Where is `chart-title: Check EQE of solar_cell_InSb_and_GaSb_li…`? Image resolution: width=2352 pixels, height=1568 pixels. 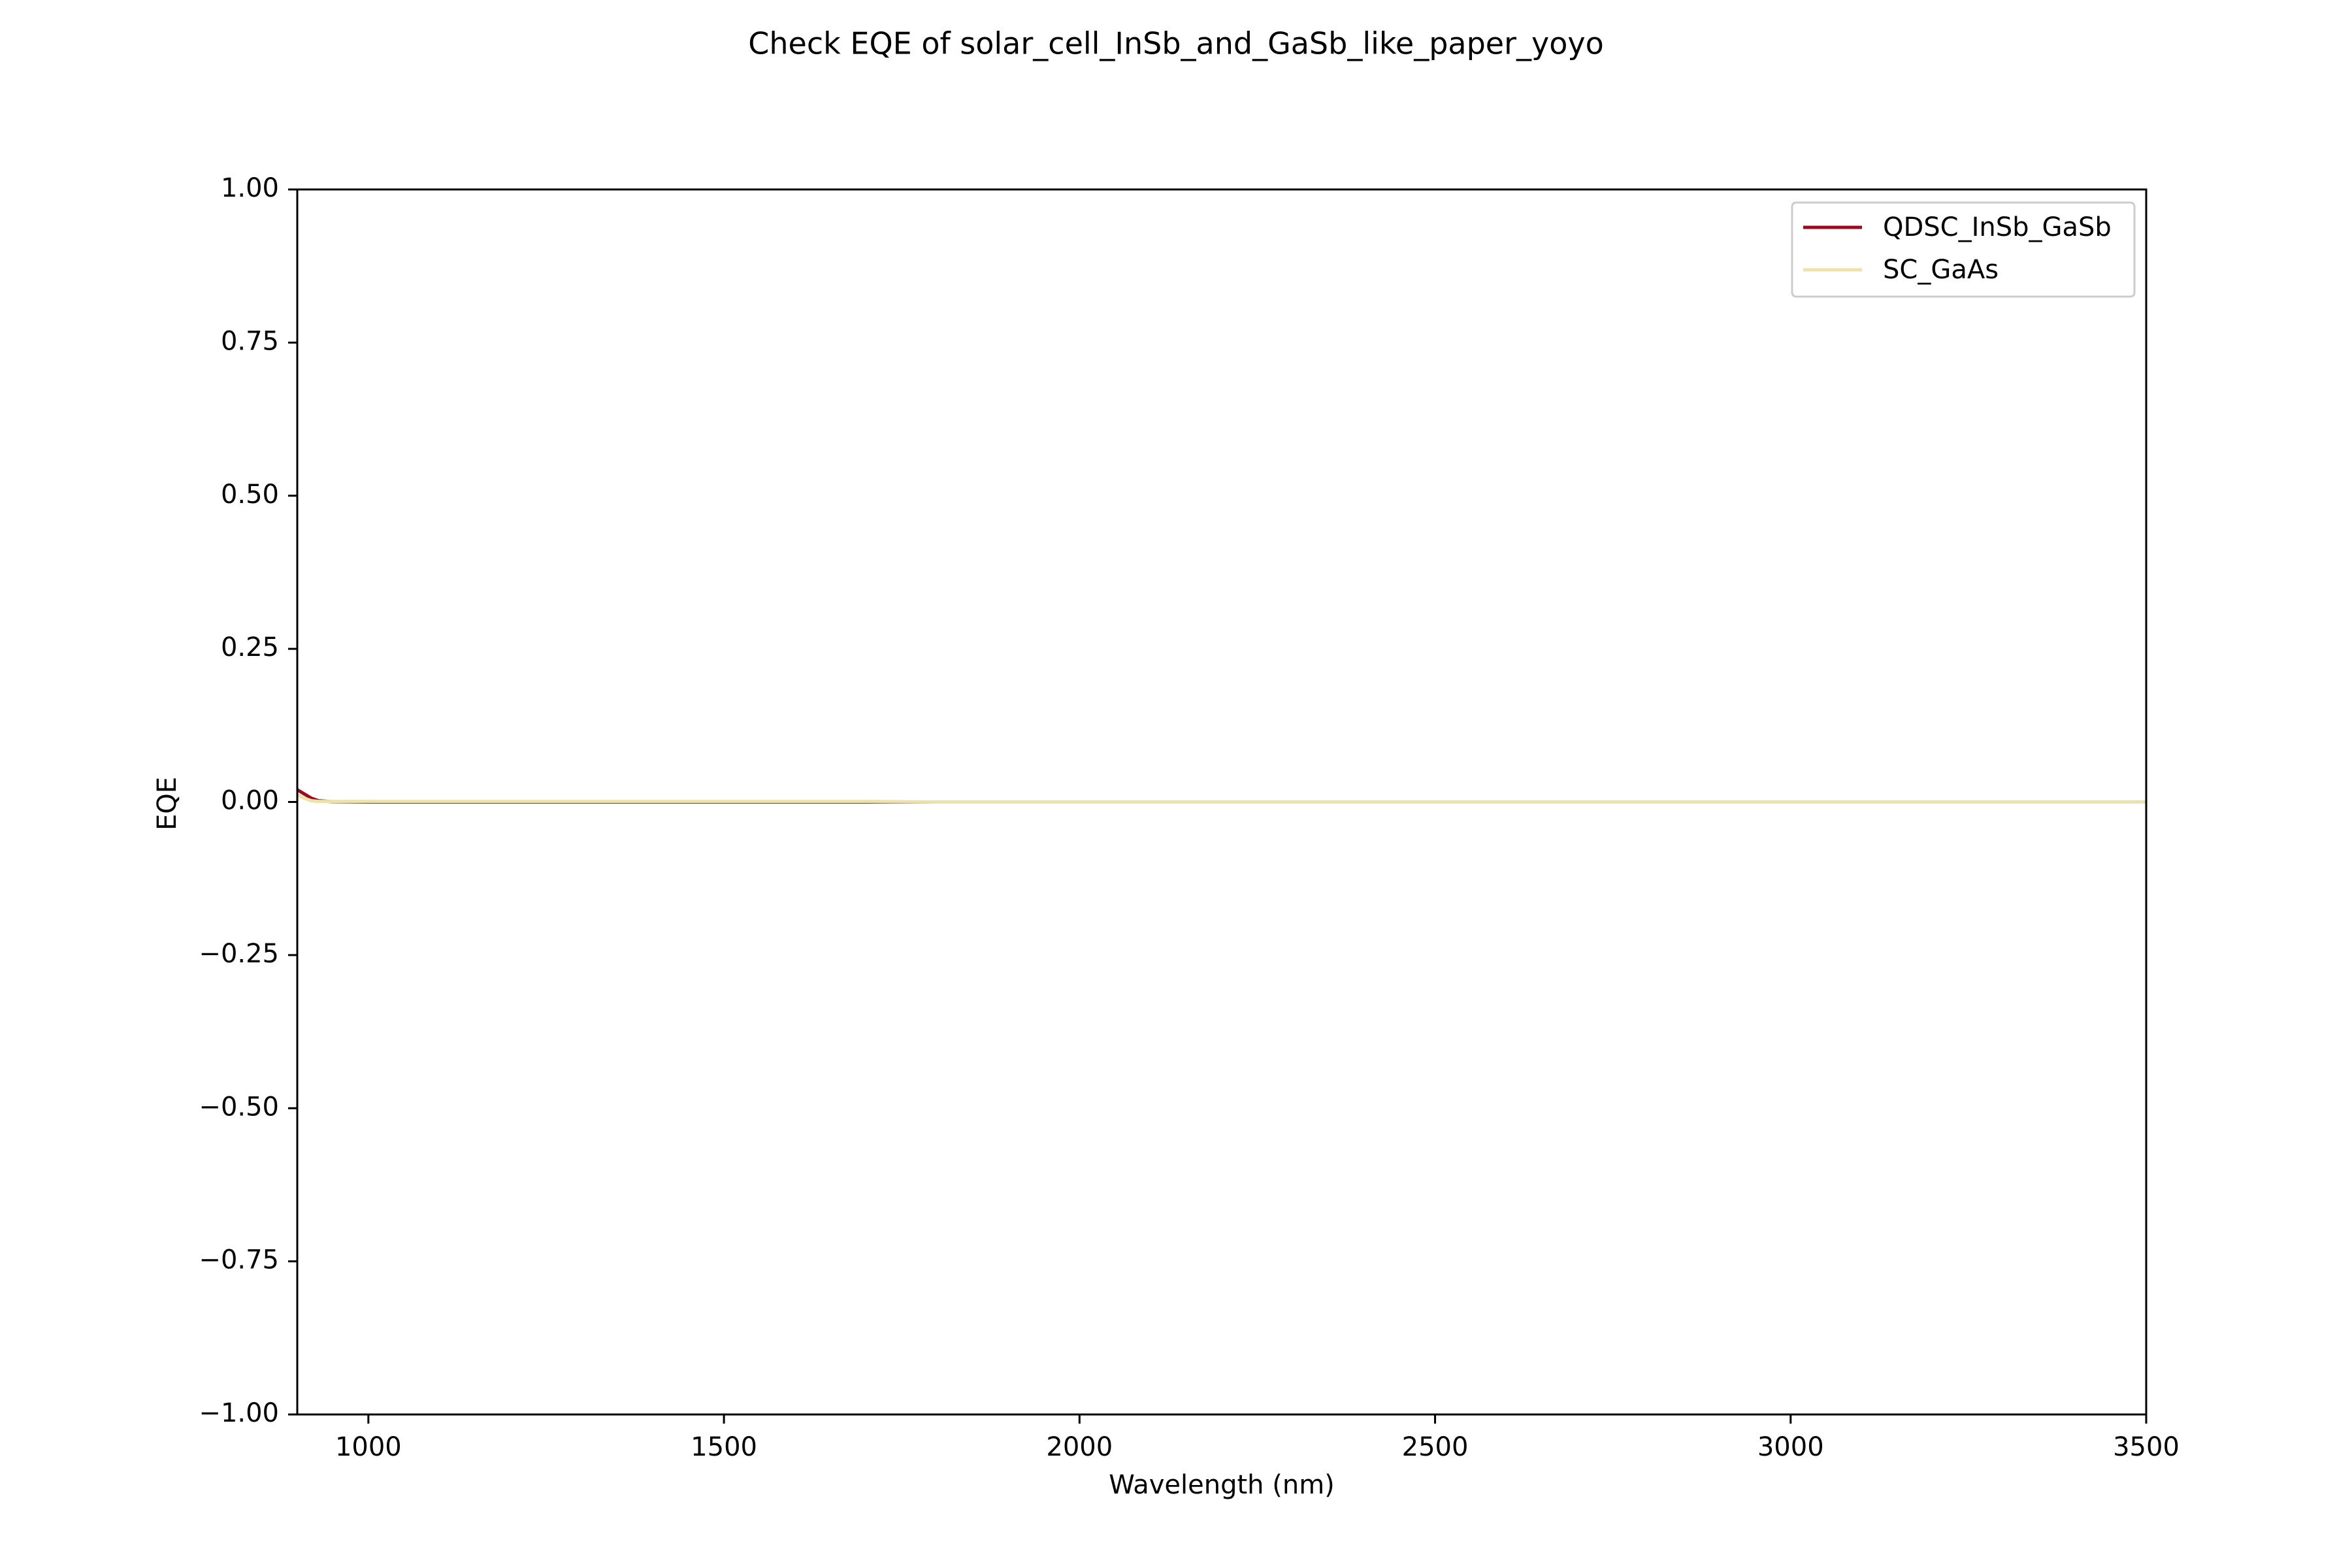
chart-title: Check EQE of solar_cell_InSb_and_GaSb_li… is located at coordinates (1175, 43).